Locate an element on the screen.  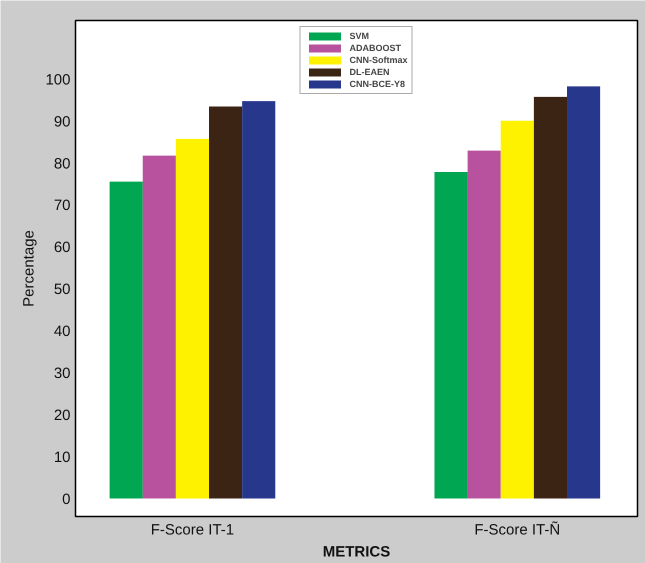
x-tick-label: F-Score IT-Ñ is located at coordinates (517, 529).